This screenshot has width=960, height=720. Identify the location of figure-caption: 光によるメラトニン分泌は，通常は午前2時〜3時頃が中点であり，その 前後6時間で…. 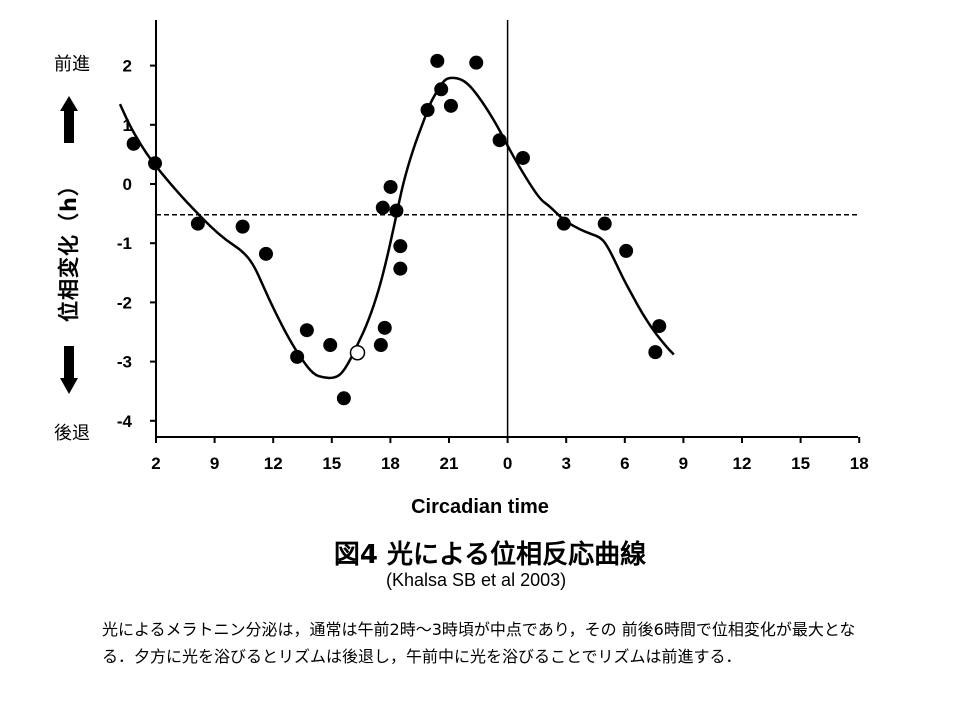
(479, 643).